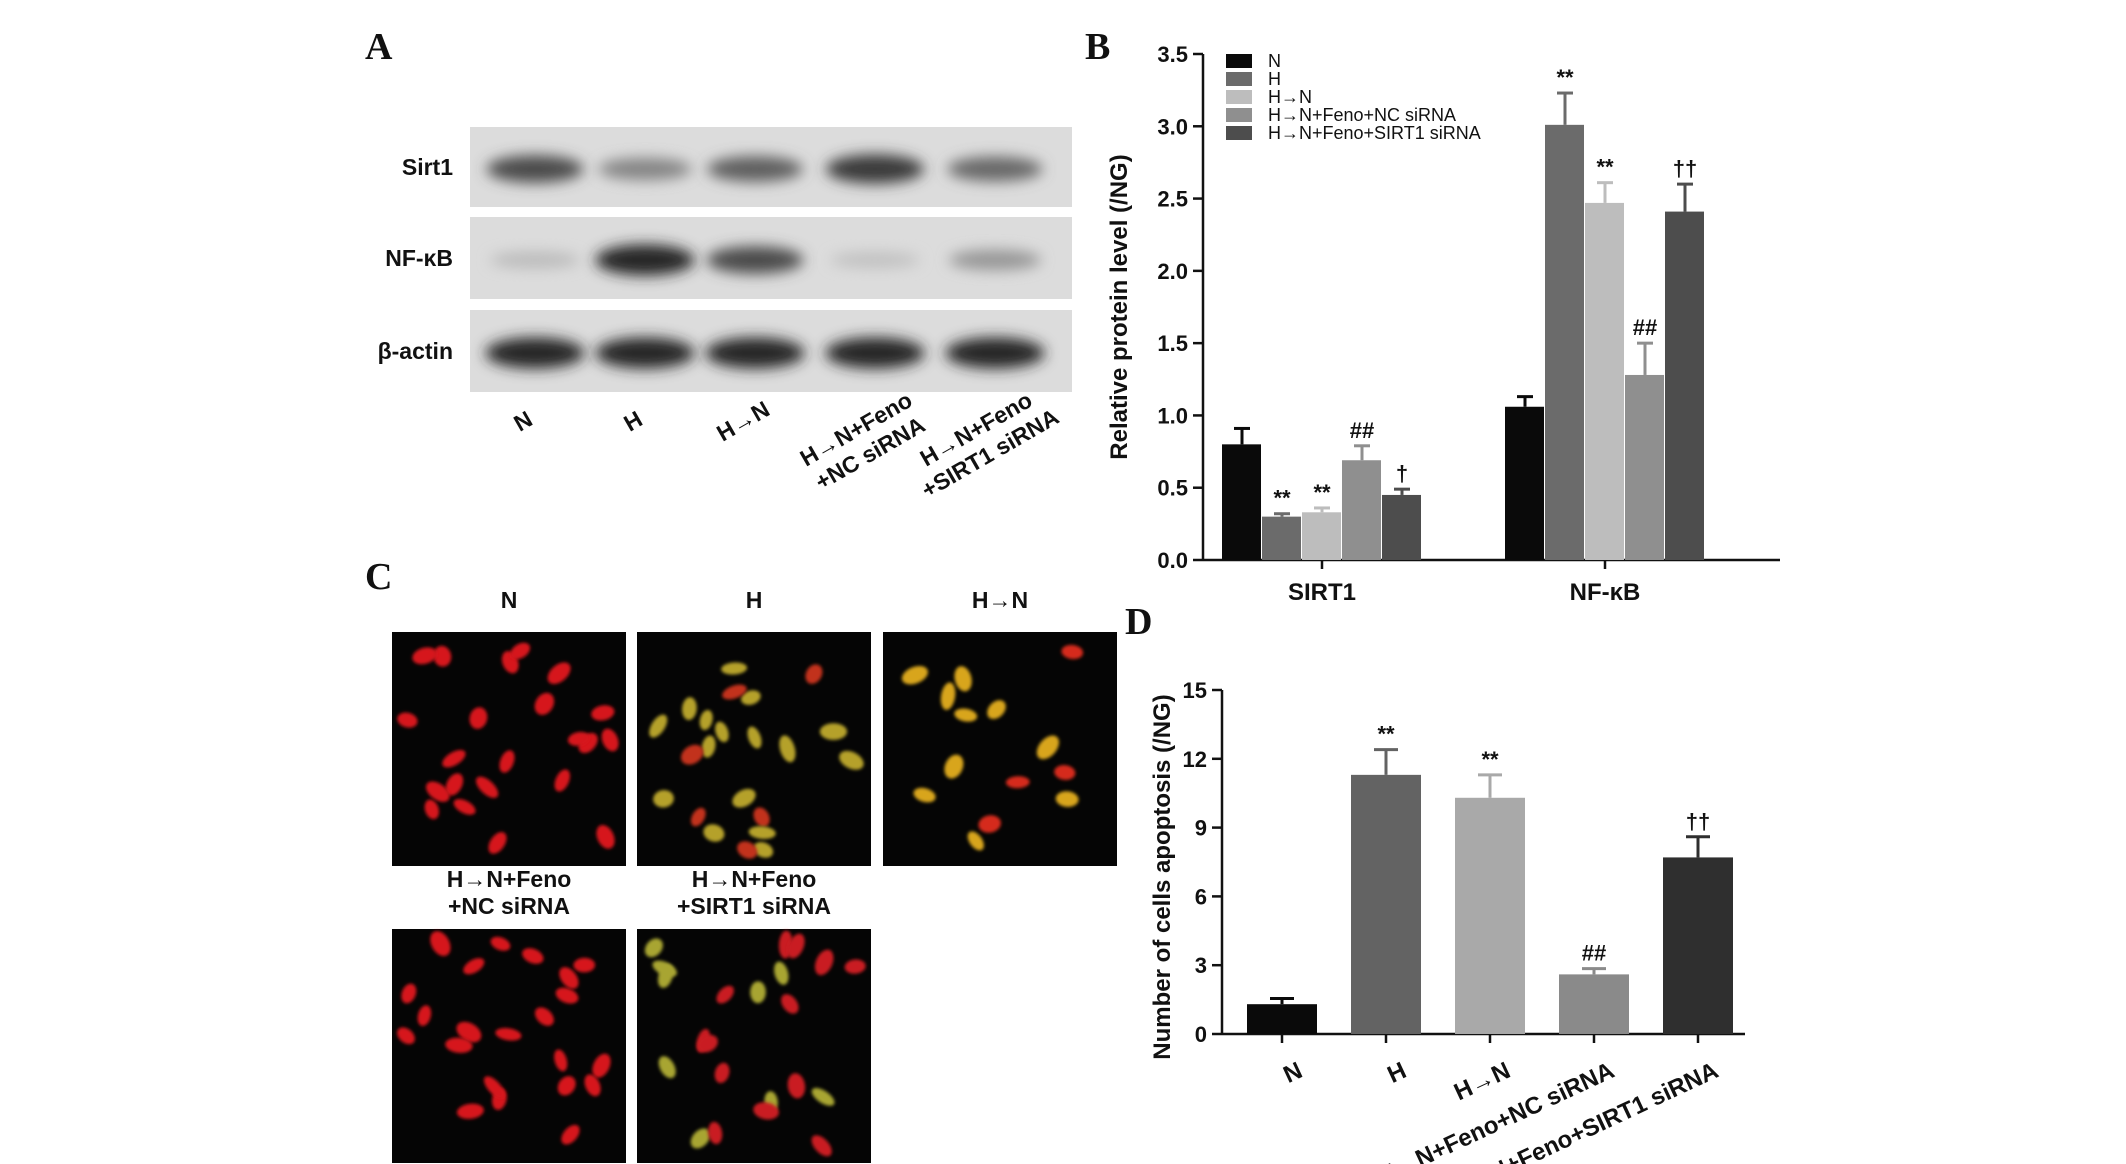  Describe the element at coordinates (1201, 896) in the screenshot. I see `y-tick-label: 6` at that location.